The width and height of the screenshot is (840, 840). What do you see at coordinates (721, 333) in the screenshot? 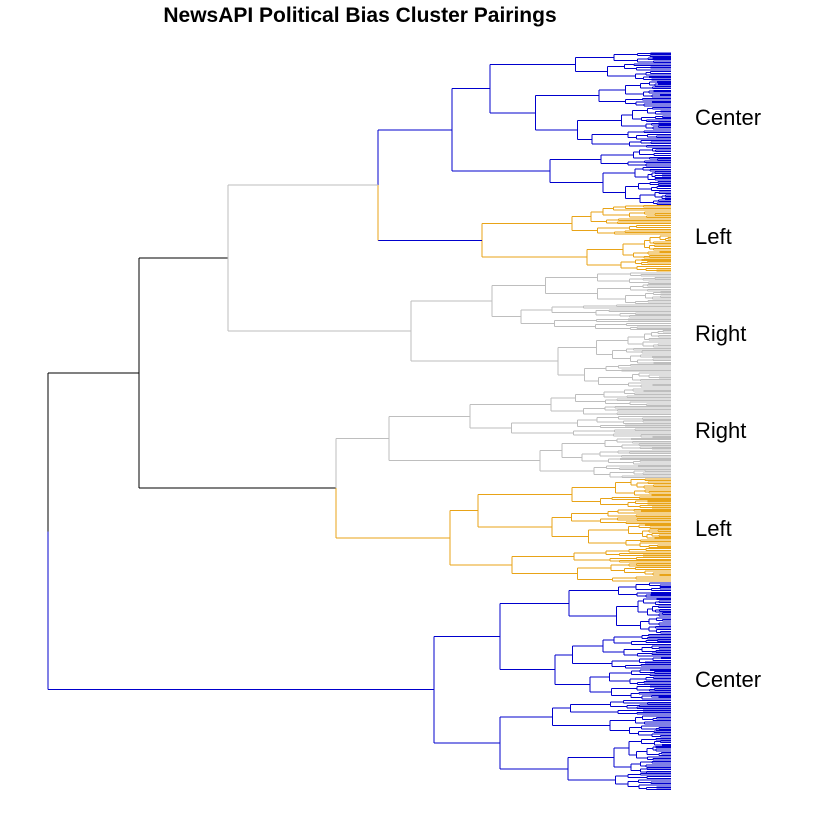
I see `cluster-label-right-top: Right` at bounding box center [721, 333].